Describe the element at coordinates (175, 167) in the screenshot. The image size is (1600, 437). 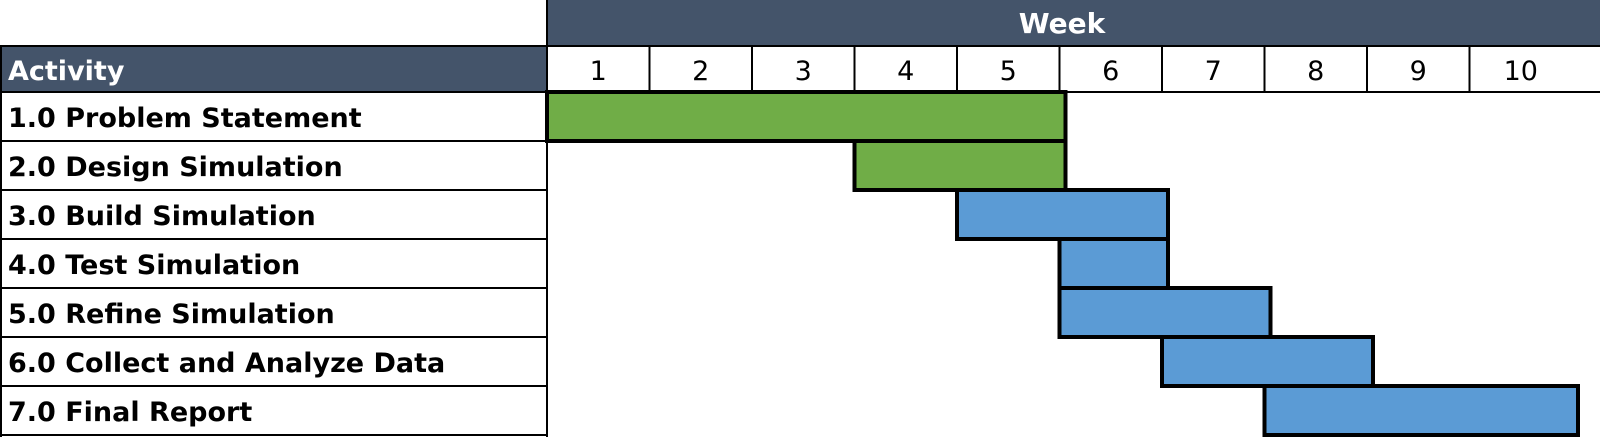
I see `activity-label: 2.0 Design Simulation` at that location.